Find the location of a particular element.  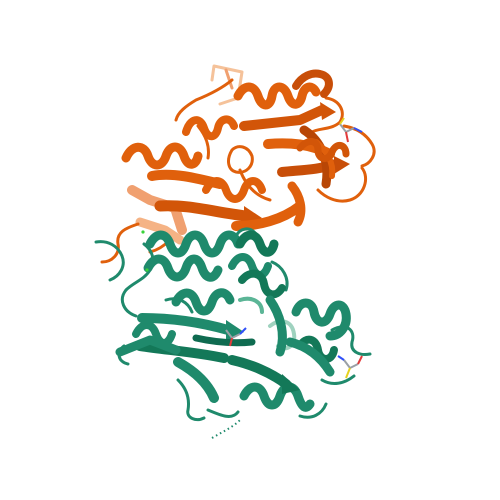

chain-a-back-sheet is located at coordinates (160, 231).